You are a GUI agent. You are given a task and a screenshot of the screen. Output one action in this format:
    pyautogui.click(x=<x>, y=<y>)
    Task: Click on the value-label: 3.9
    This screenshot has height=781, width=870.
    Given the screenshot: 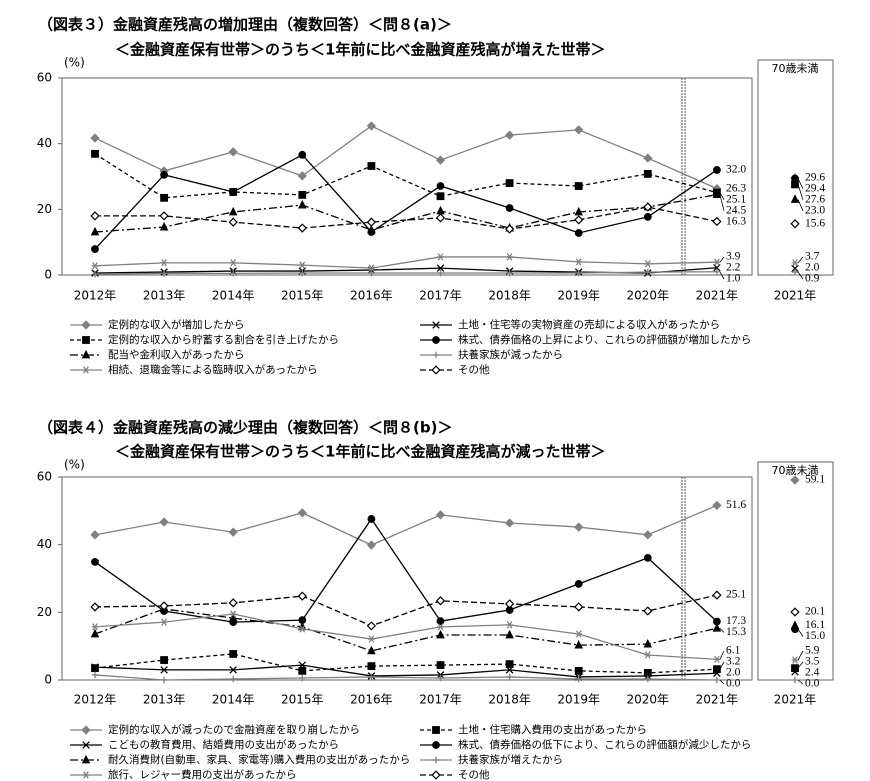 What is the action you would take?
    pyautogui.click(x=733, y=257)
    